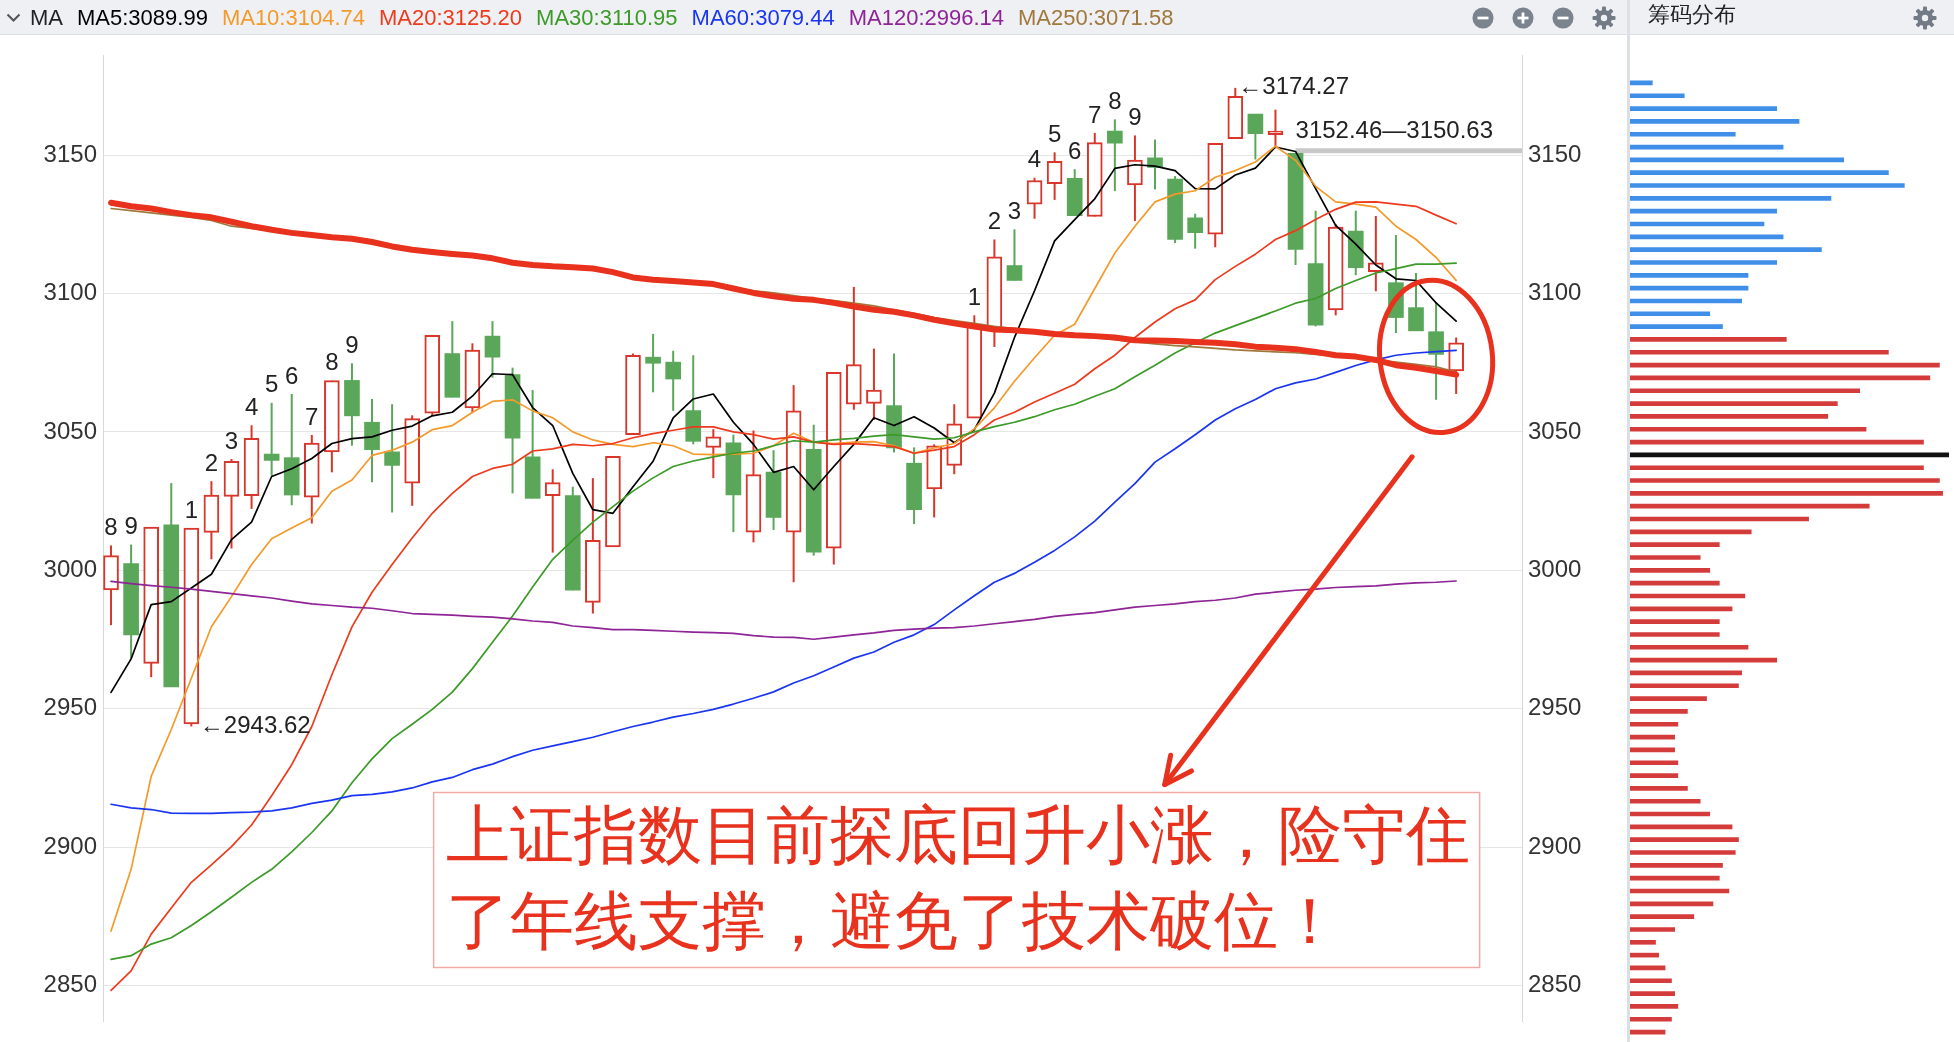 This screenshot has height=1042, width=1954. What do you see at coordinates (1096, 17) in the screenshot?
I see `text: MA250:3071.58` at bounding box center [1096, 17].